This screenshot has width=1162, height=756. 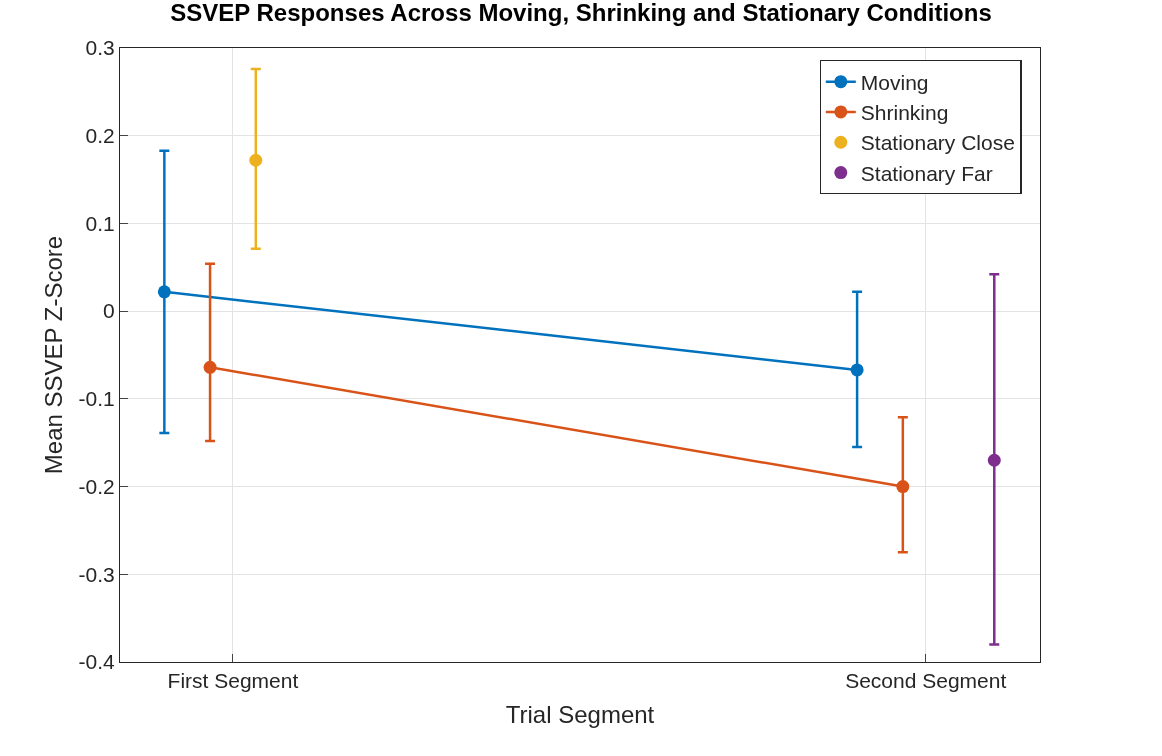 I want to click on legend-label: Shrinking, so click(x=904, y=113).